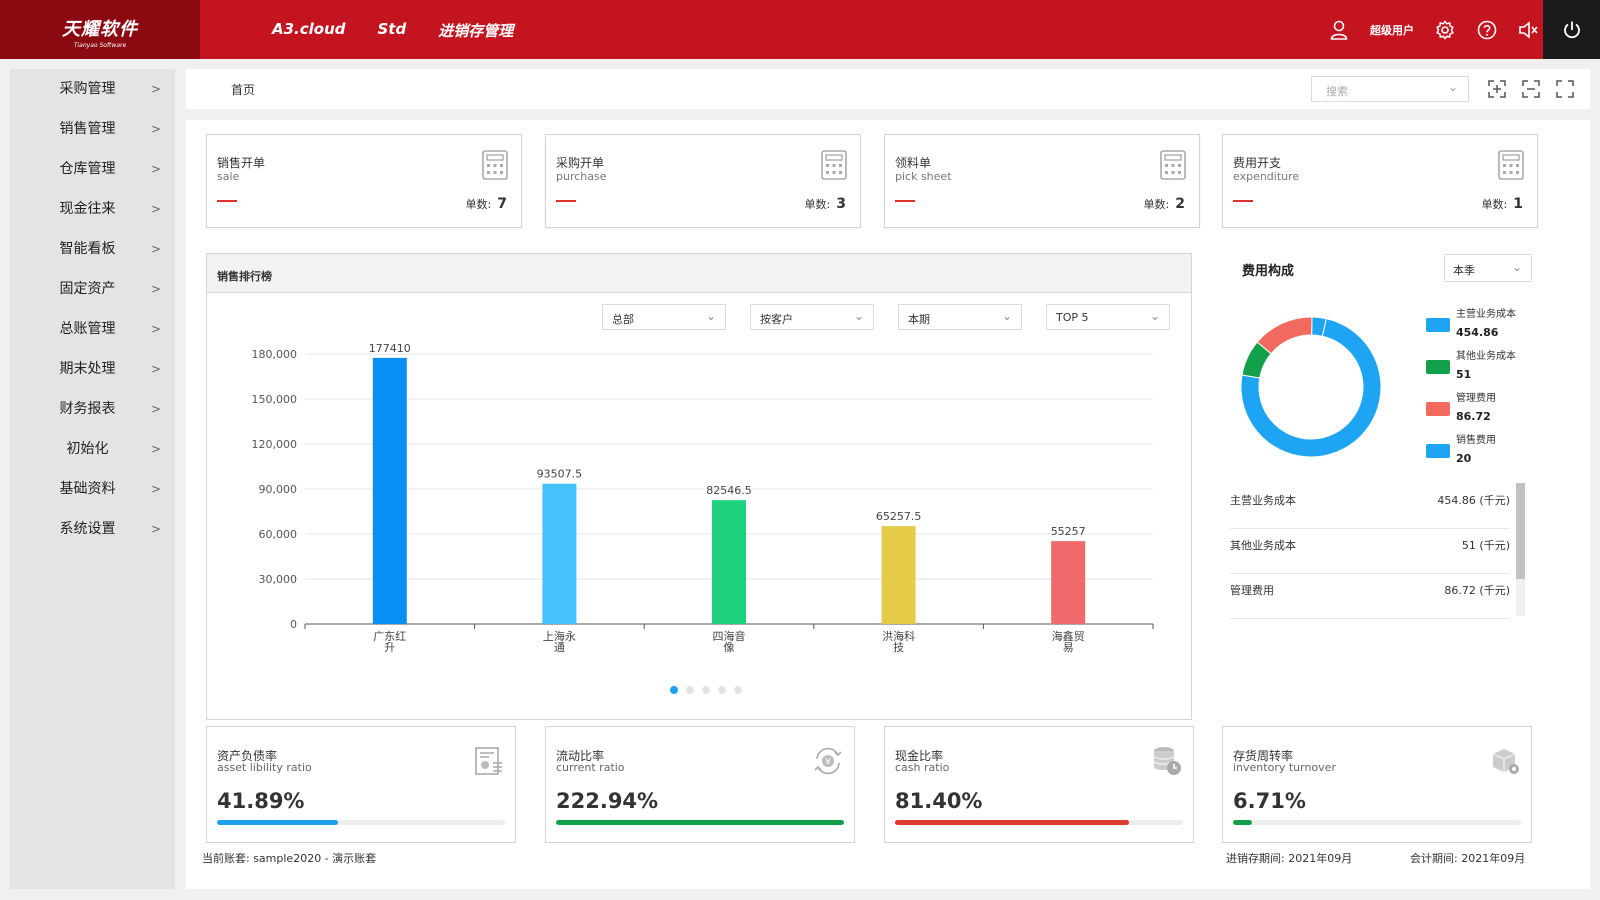 Image resolution: width=1600 pixels, height=900 pixels. Describe the element at coordinates (241, 163) in the screenshot. I see `card-title: 销售开单` at that location.